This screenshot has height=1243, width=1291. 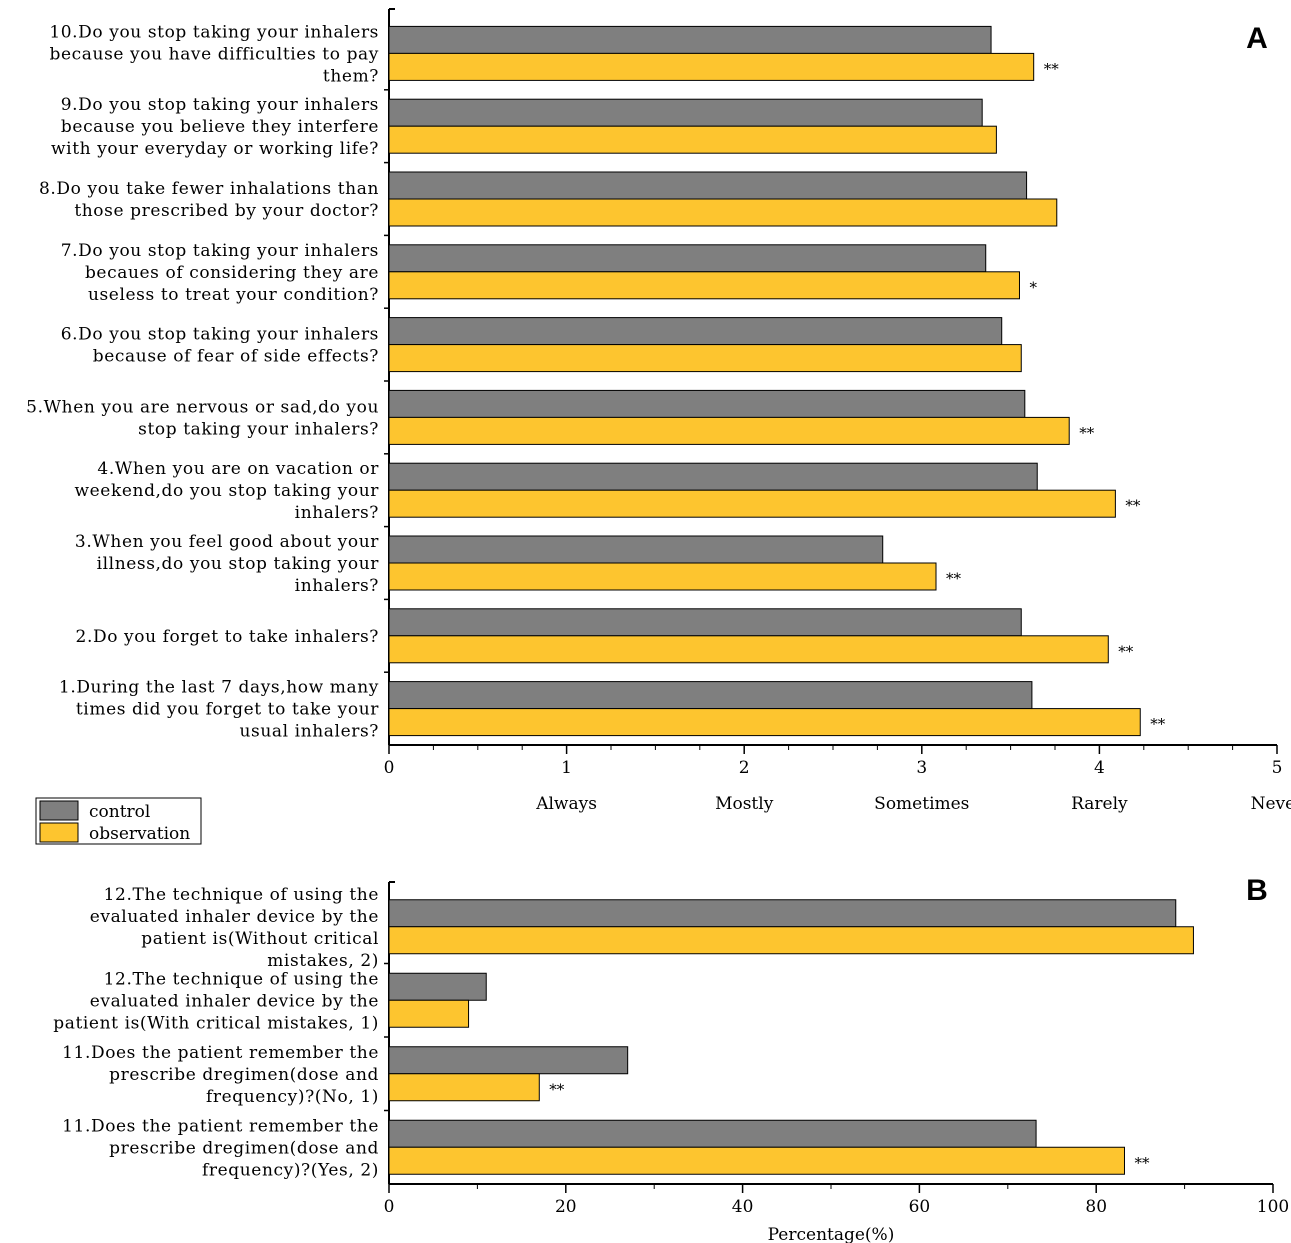 What do you see at coordinates (238, 564) in the screenshot?
I see `category-label-line: illness,do you stop taking your` at bounding box center [238, 564].